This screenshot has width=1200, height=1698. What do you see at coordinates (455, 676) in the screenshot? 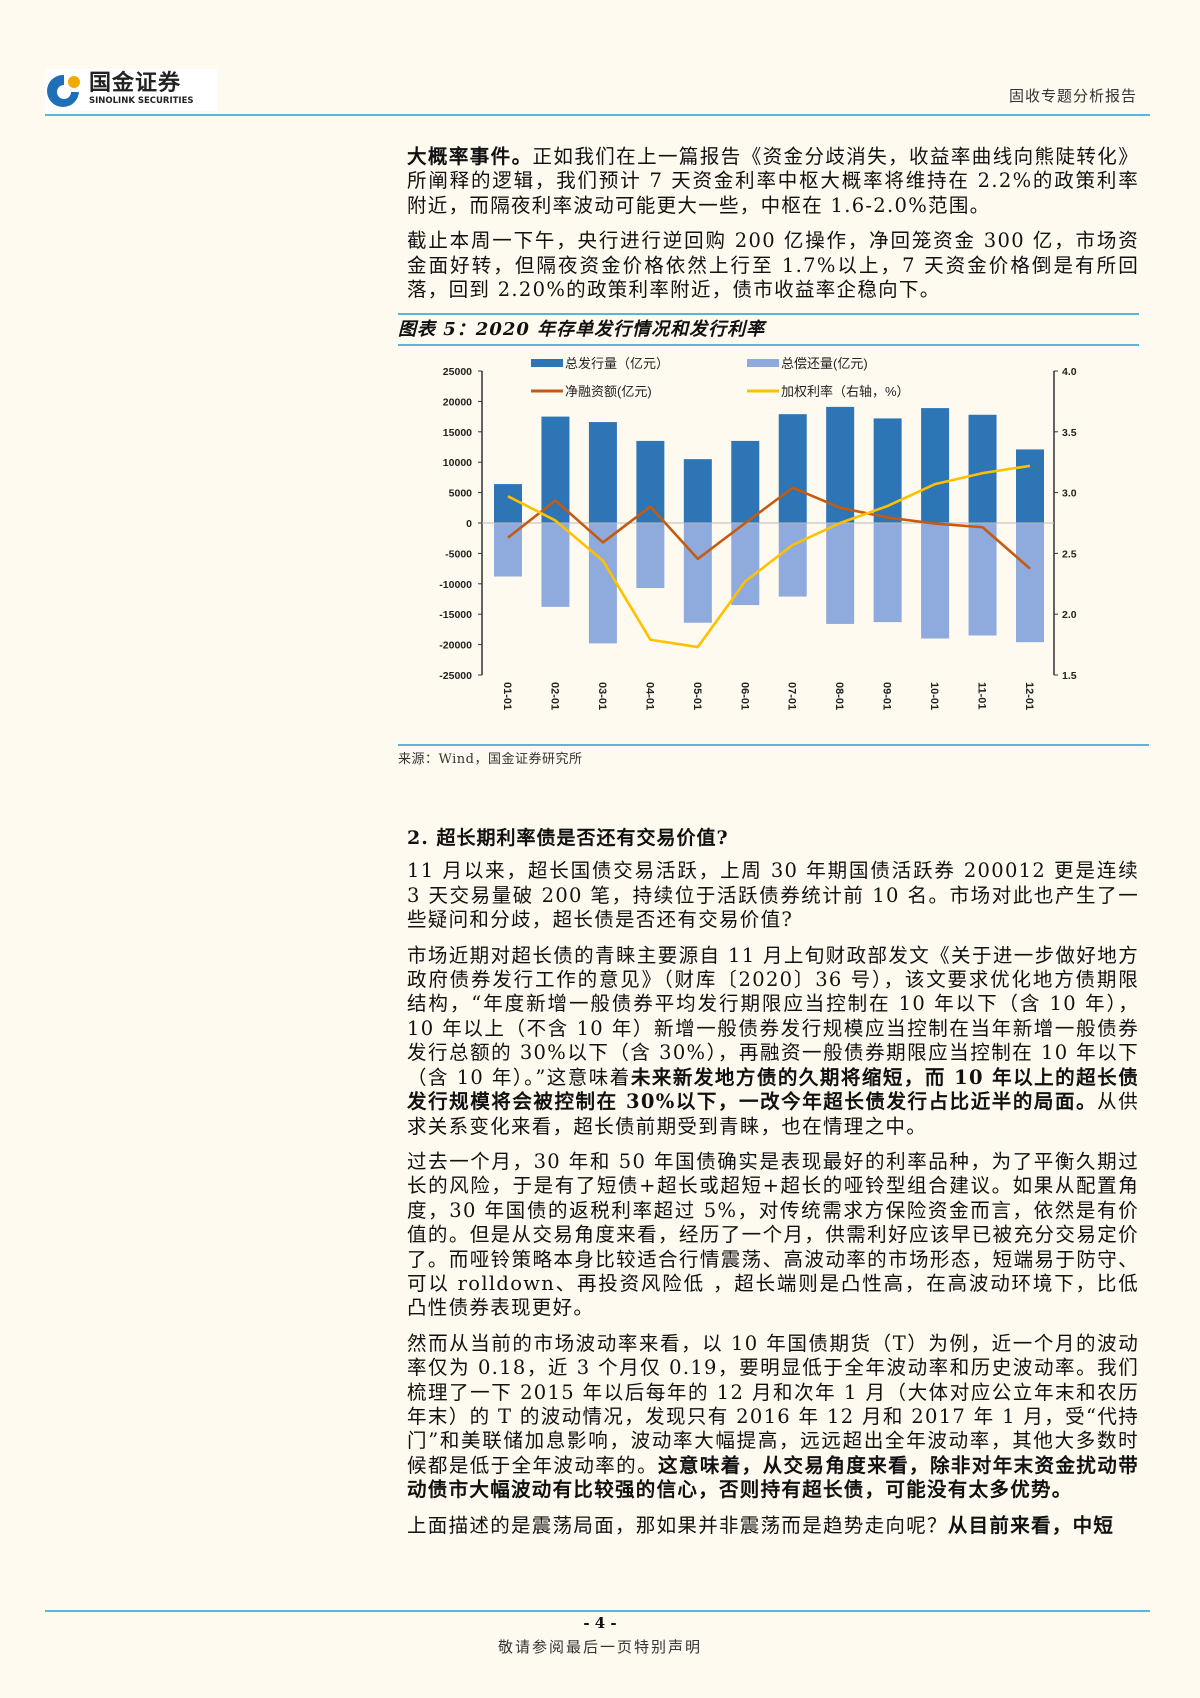
I see `left-tick-label: -25000` at bounding box center [455, 676].